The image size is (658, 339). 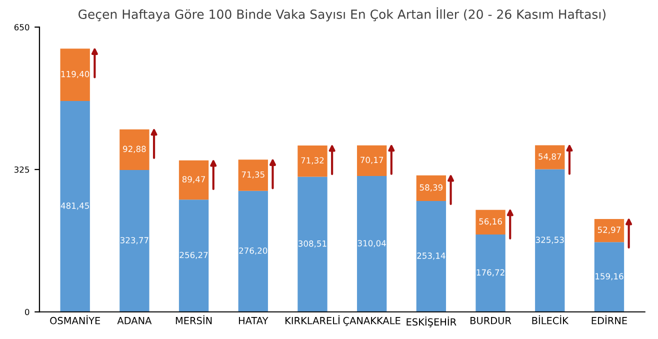 I want to click on data-label: 481,45, so click(x=74, y=206).